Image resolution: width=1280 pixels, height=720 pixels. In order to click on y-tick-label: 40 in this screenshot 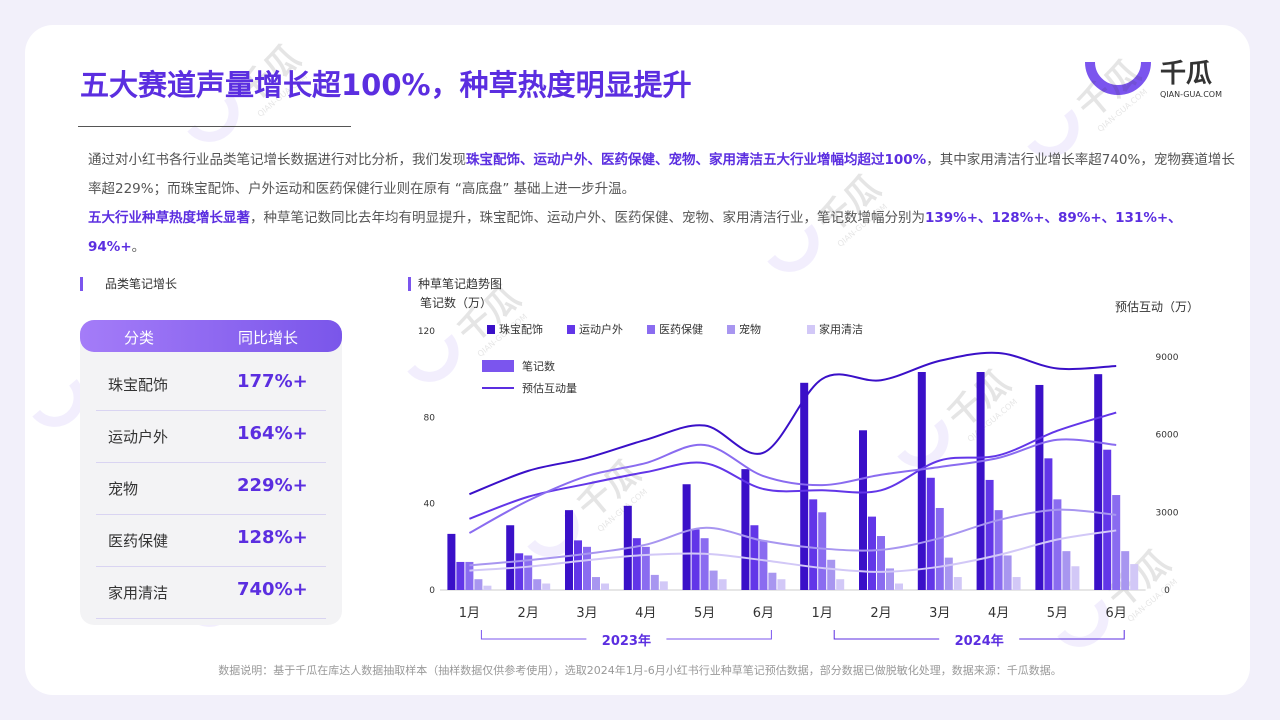, I will do `click(430, 505)`.